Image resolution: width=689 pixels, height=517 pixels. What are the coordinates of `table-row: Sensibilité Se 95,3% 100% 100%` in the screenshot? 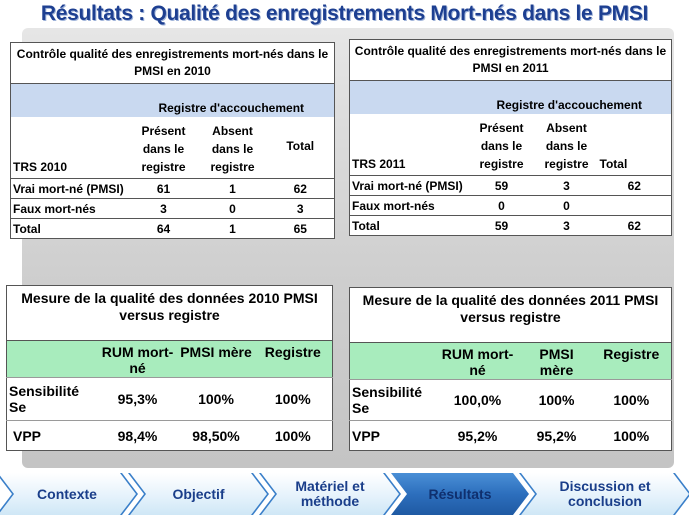 It's located at (169, 399).